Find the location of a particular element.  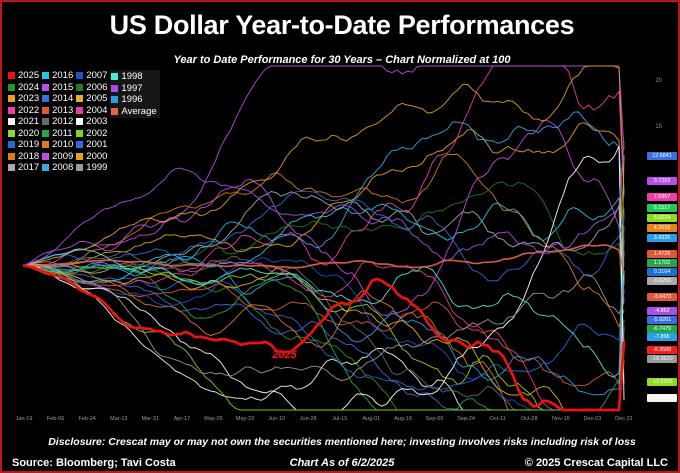

legend-item-label: 2002 is located at coordinates (97, 133).